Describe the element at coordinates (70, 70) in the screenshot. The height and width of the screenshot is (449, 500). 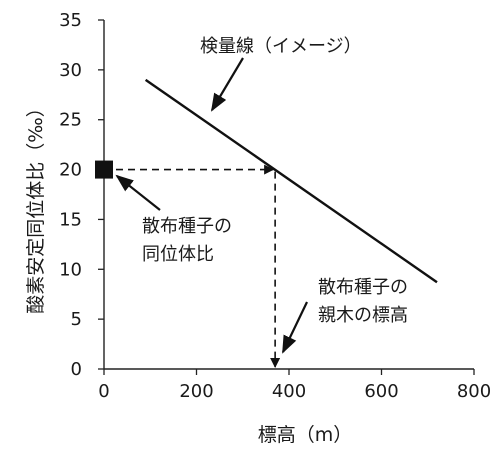
I see `y-tick-label: 30` at that location.